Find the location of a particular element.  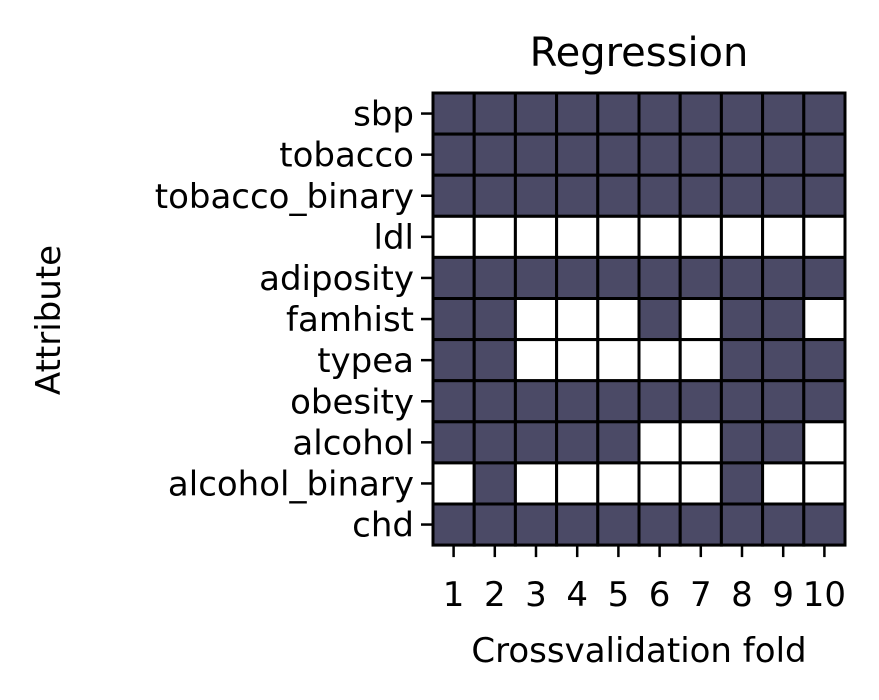

x-tick-label-9: 9 is located at coordinates (783, 595).